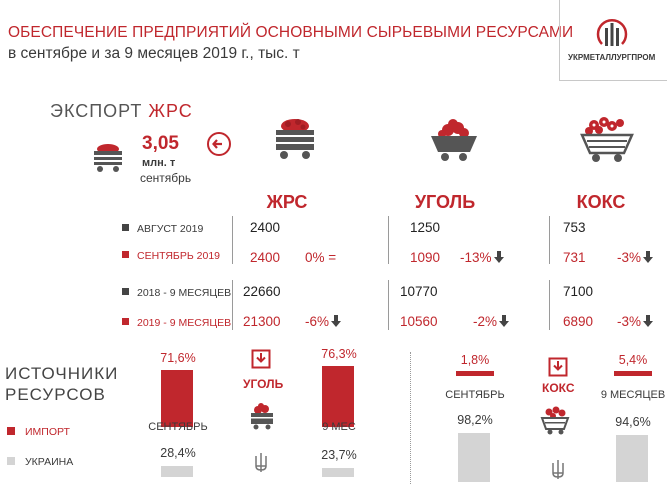  What do you see at coordinates (287, 202) in the screenshot?
I see `column-header-ore: ЖРС` at bounding box center [287, 202].